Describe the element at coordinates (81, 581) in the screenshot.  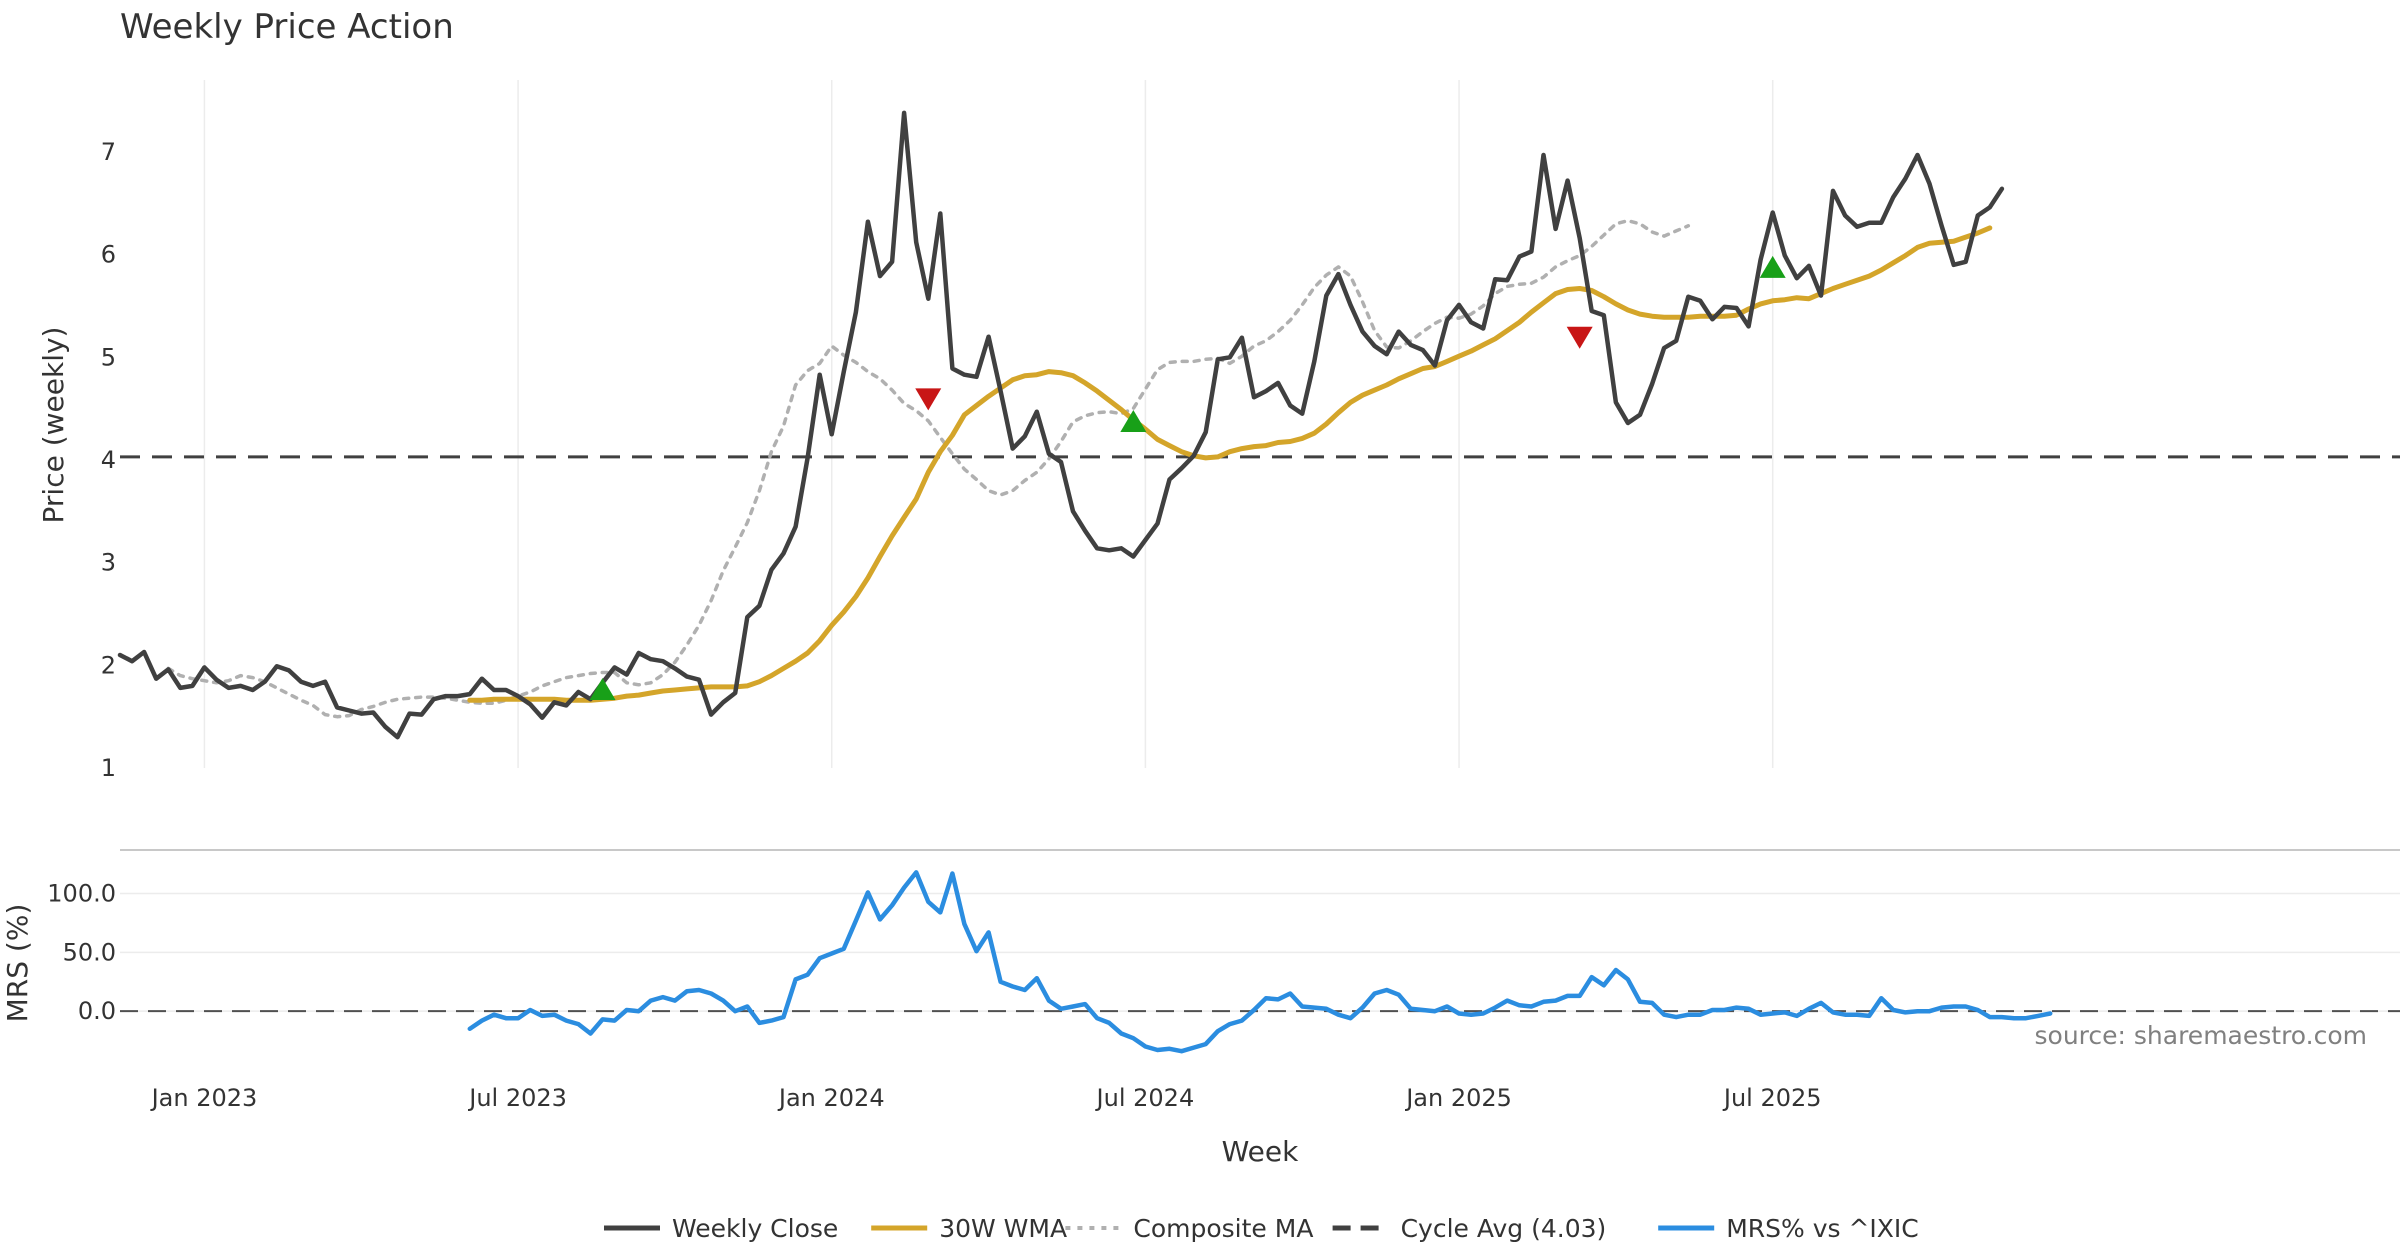
I see `y-axis-ticks: 1 2 3 4 5 6 7 0.0 50.0 100.0` at that location.